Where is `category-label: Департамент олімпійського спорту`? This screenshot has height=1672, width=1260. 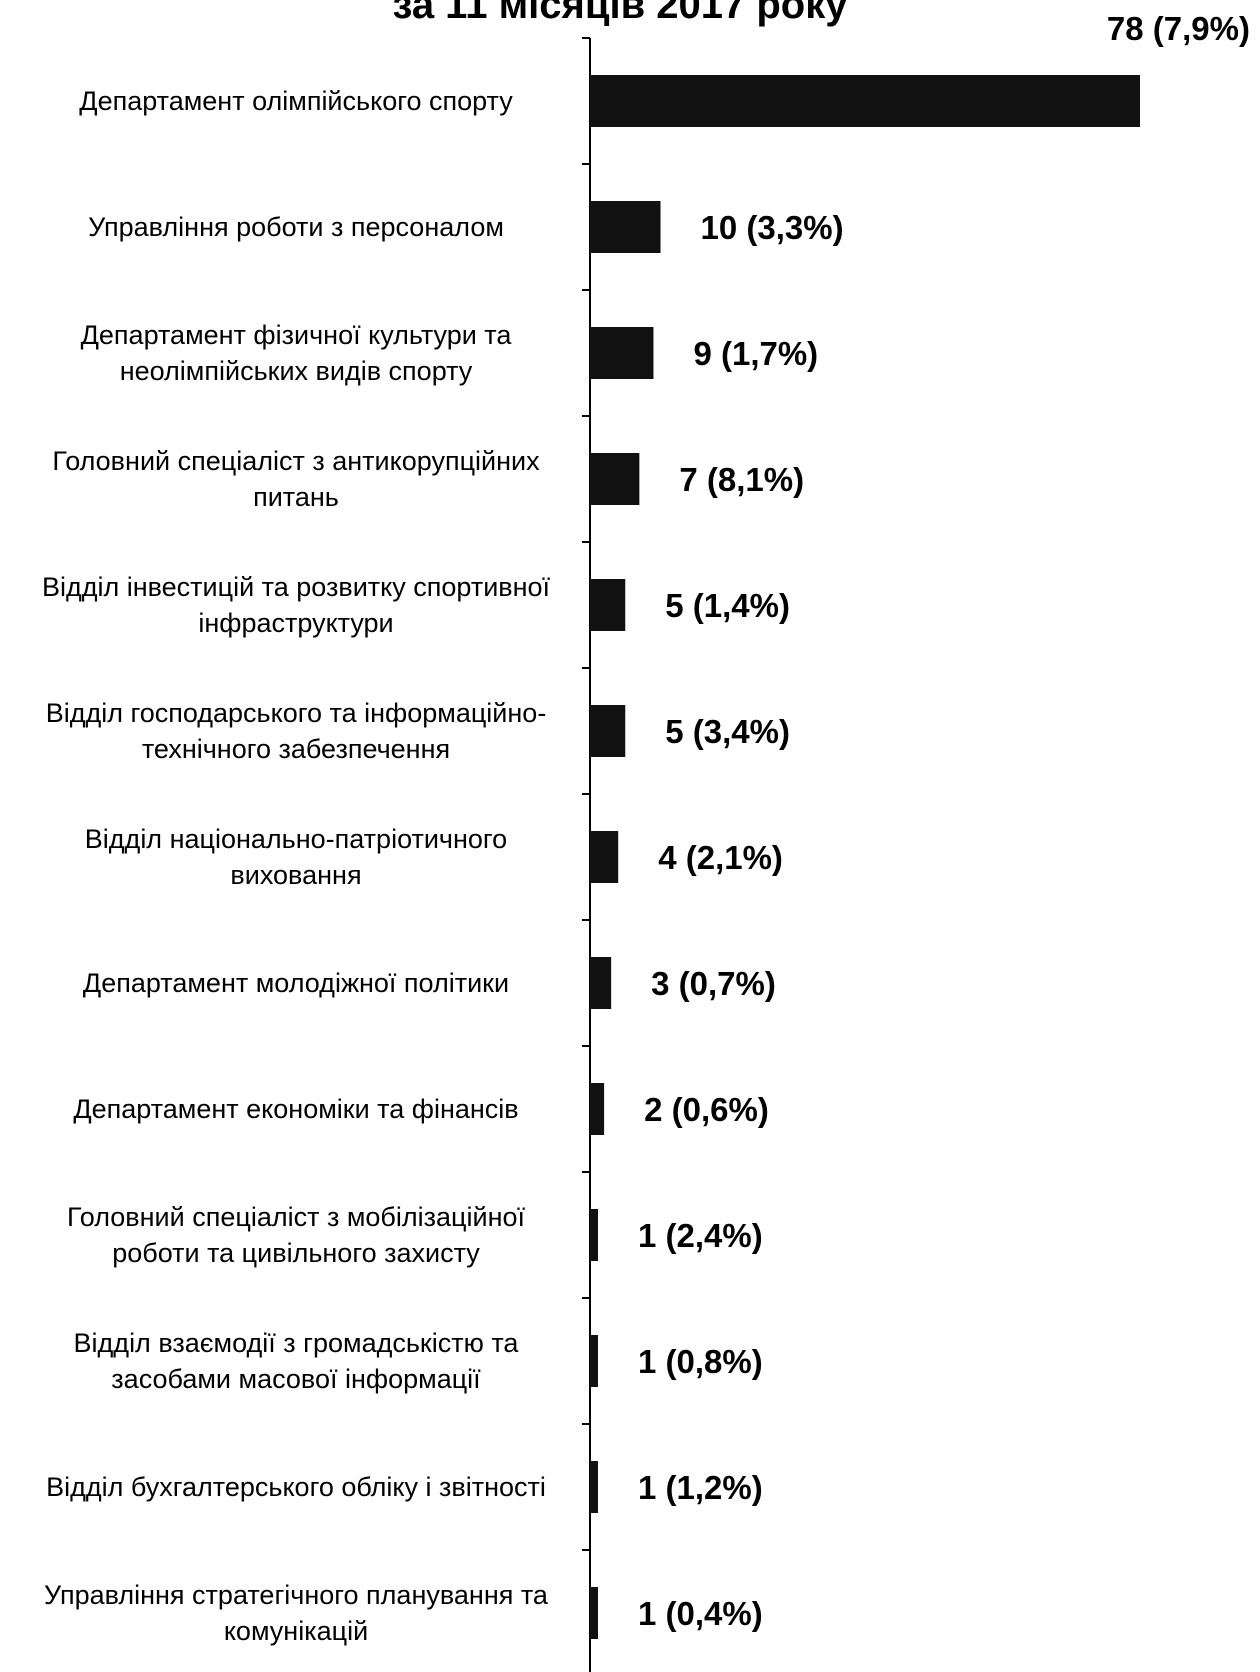 category-label: Департамент олімпійського спорту is located at coordinates (296, 101).